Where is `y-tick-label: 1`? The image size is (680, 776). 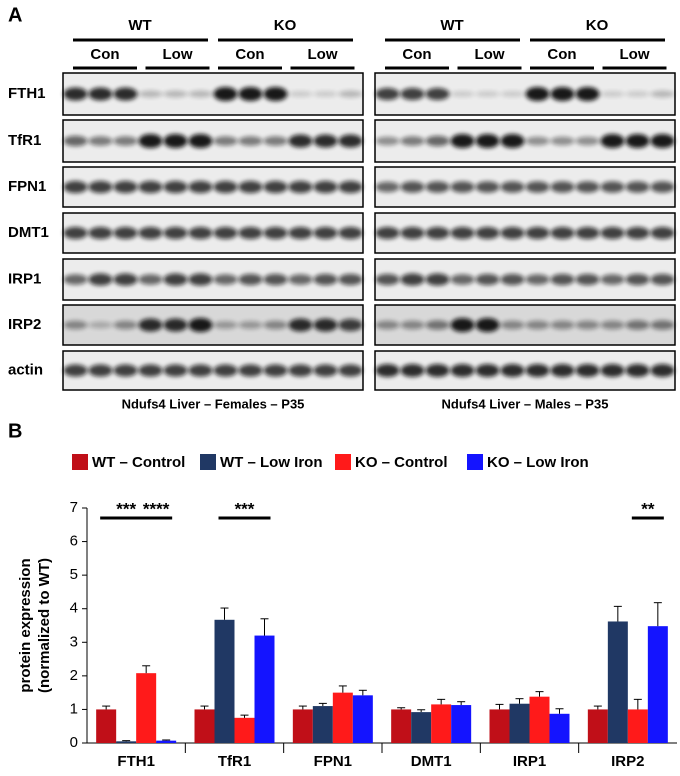 y-tick-label: 1 is located at coordinates (74, 708).